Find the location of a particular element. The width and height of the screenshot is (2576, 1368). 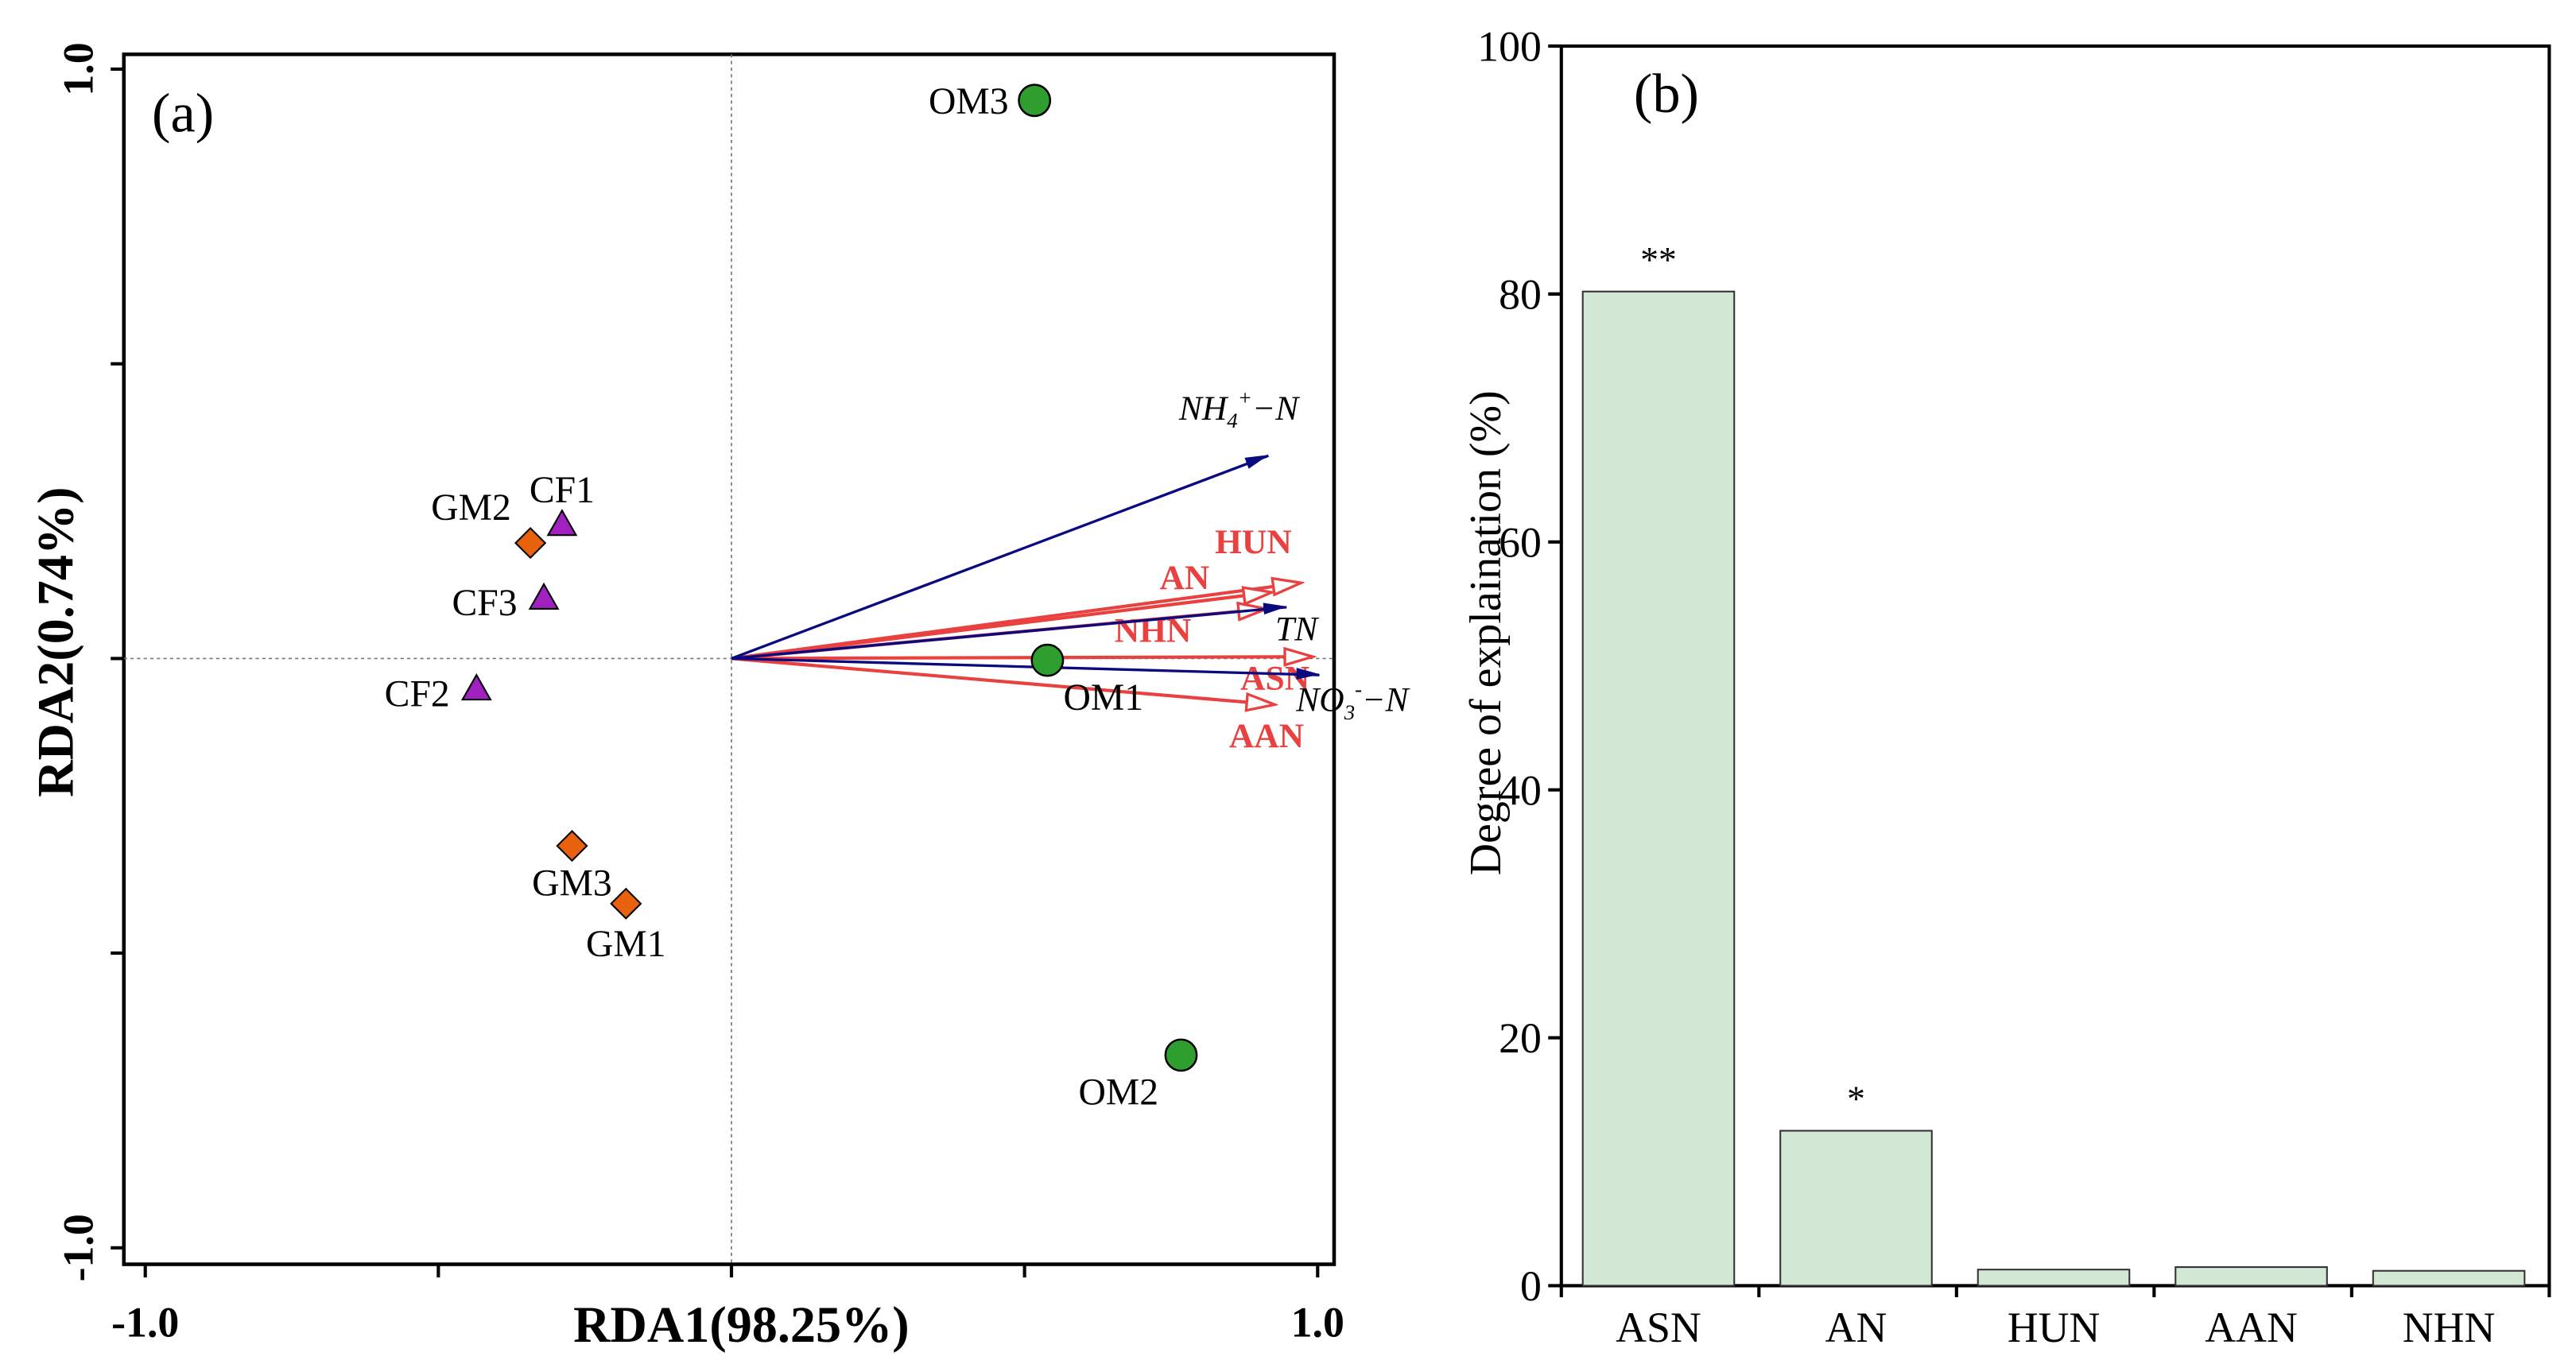

sample-marker-gm3 is located at coordinates (572, 846).